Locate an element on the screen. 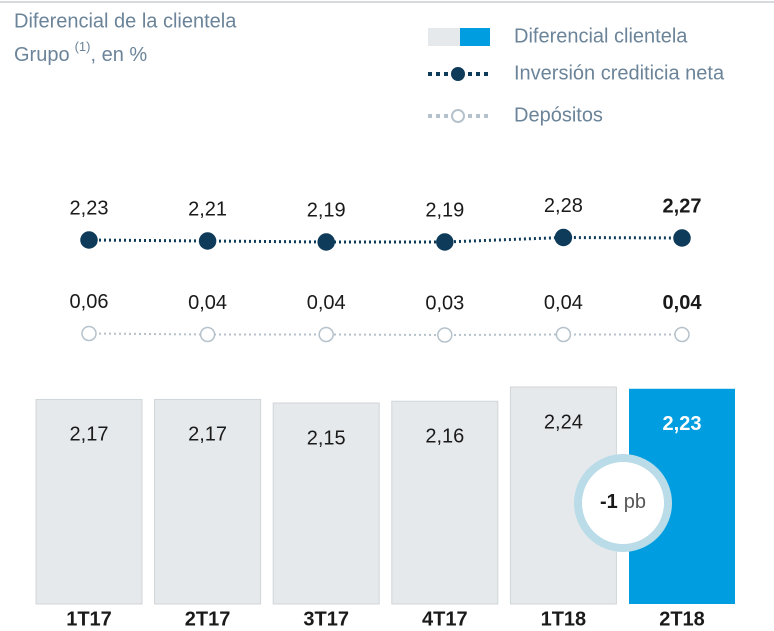  subtitle-suffix: , en % is located at coordinates (118, 55).